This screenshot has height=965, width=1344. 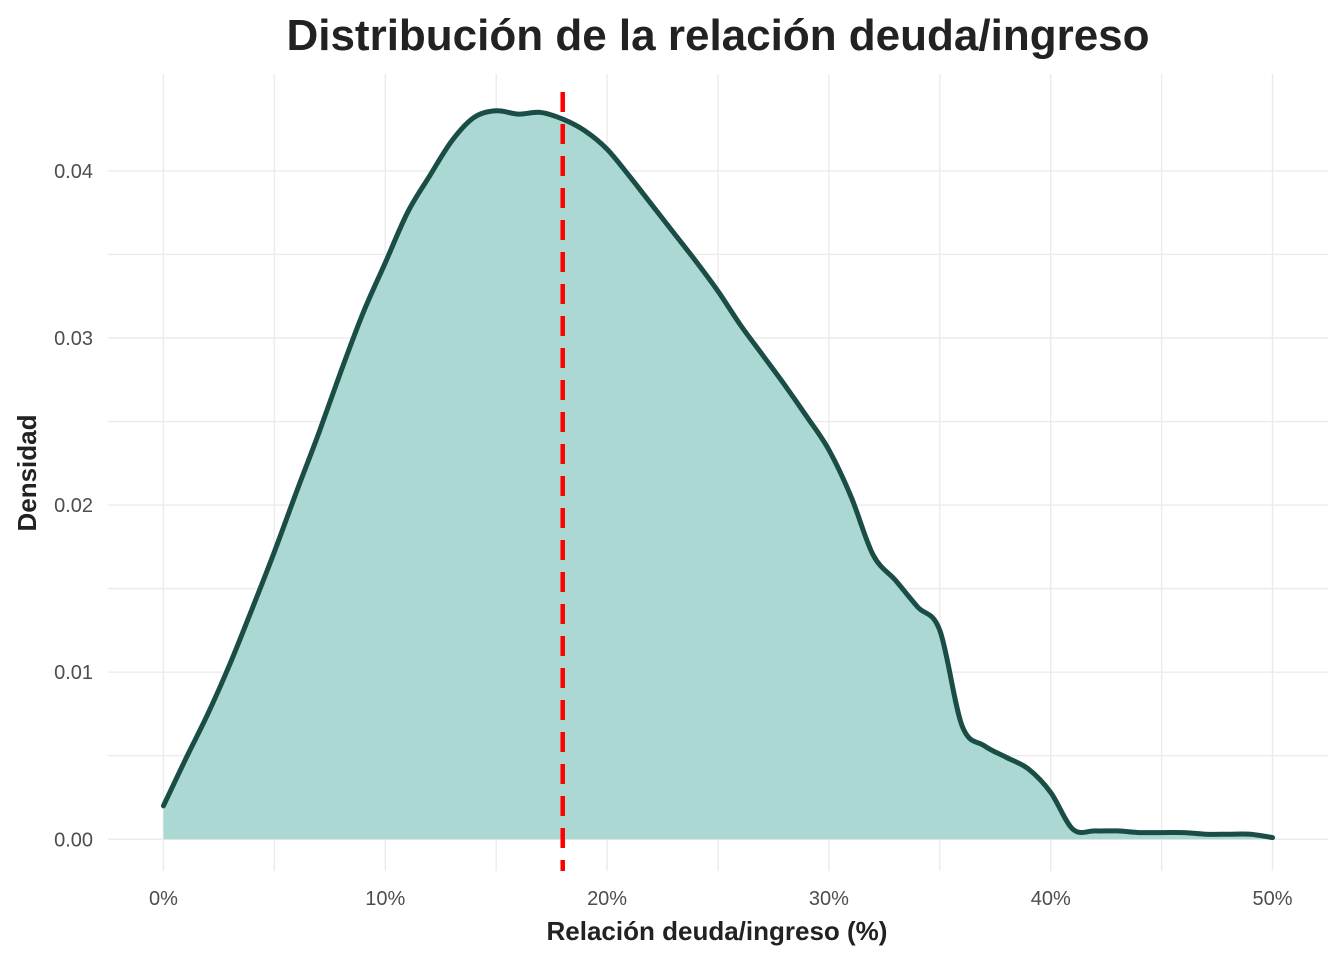 What do you see at coordinates (1273, 899) in the screenshot?
I see `x-tick-label: 50%` at bounding box center [1273, 899].